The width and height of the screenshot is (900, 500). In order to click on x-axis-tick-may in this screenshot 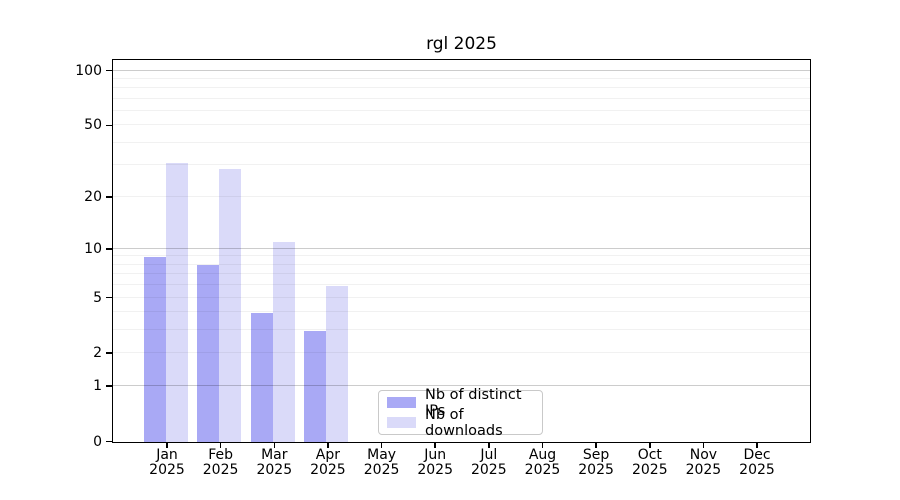, I will do `click(381, 444)`.